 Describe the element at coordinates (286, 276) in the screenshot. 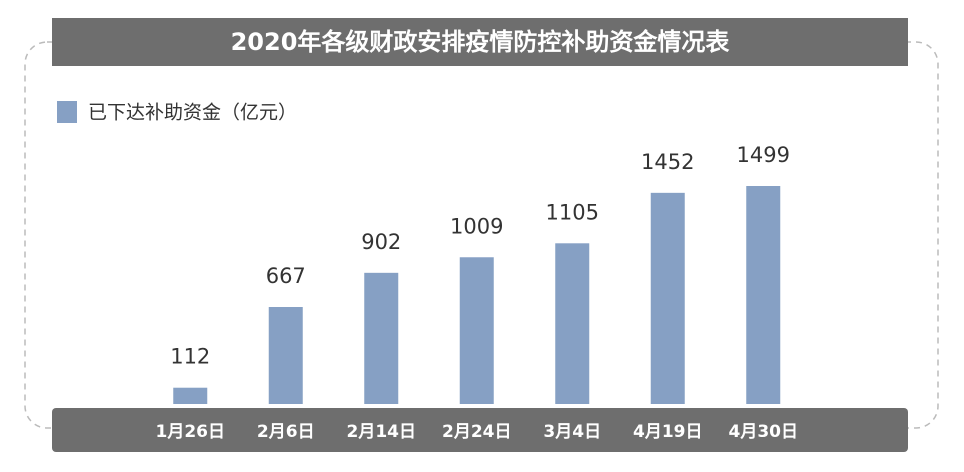

I see `data-label: 667` at that location.